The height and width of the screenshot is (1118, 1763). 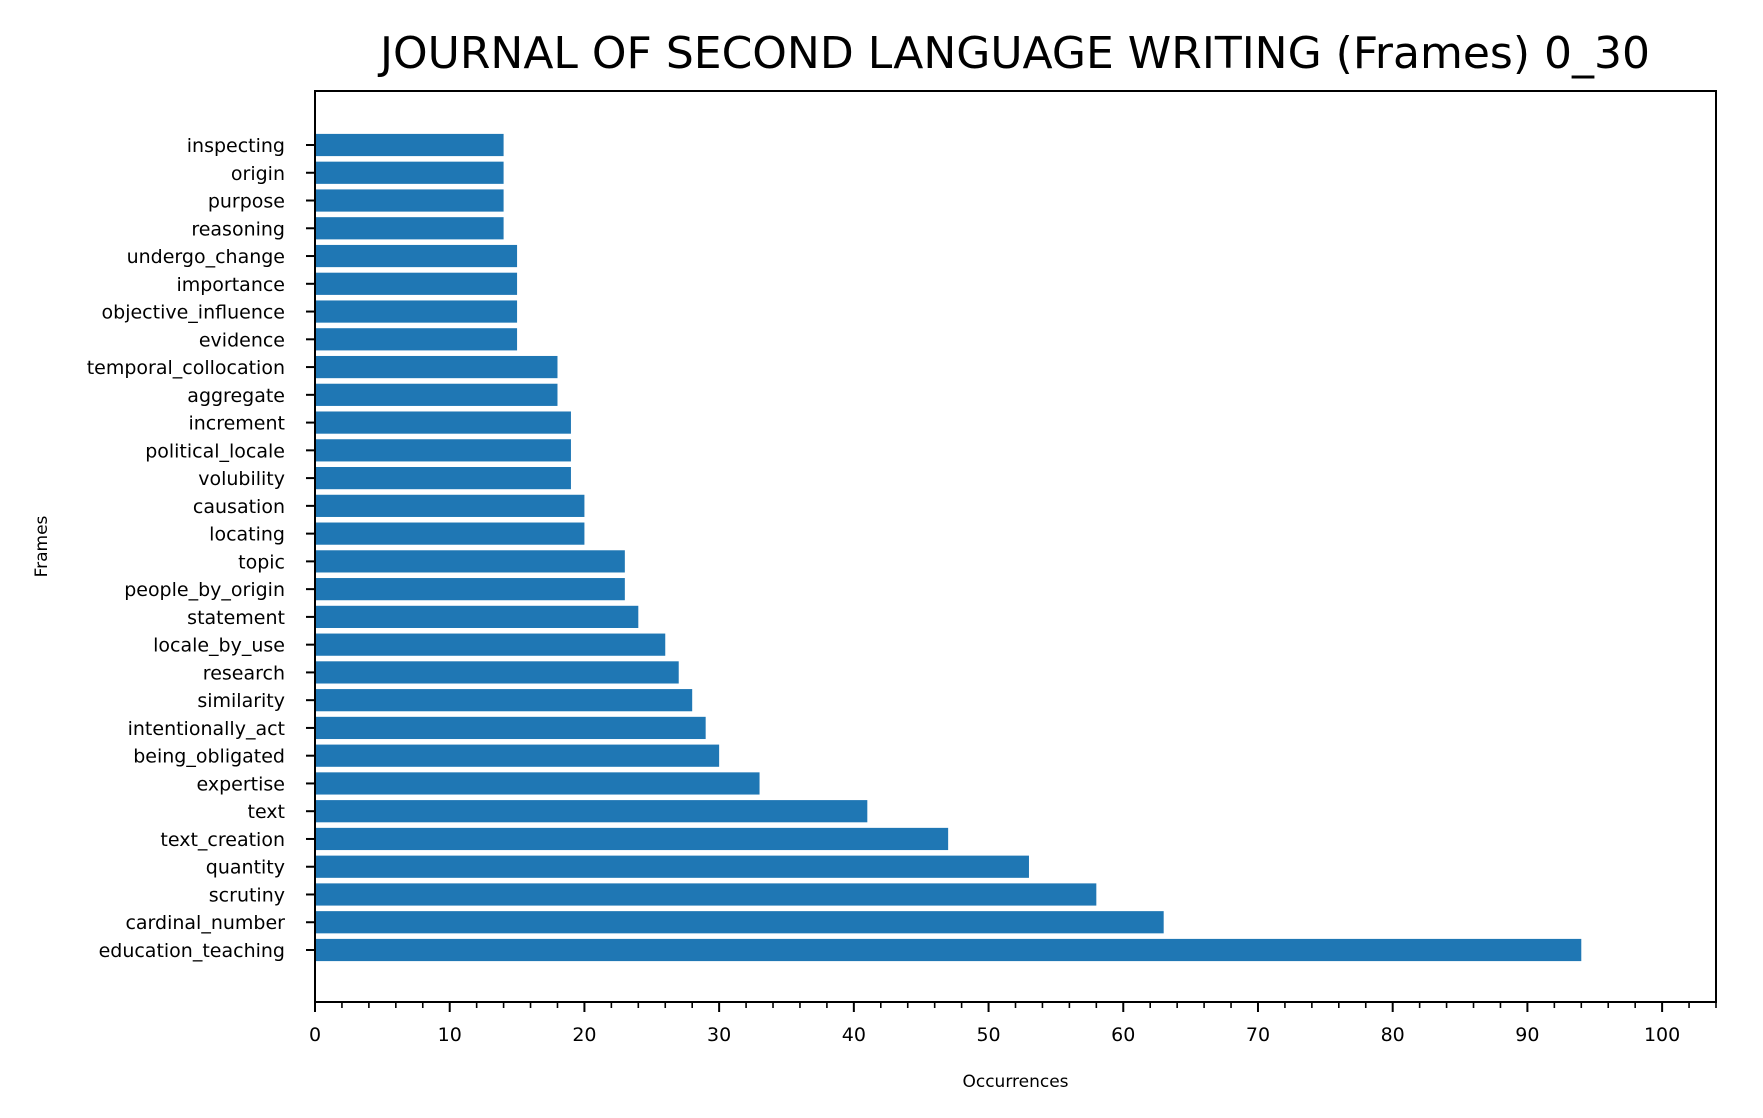 What do you see at coordinates (236, 618) in the screenshot?
I see `y-tick-label-statement: statement` at bounding box center [236, 618].